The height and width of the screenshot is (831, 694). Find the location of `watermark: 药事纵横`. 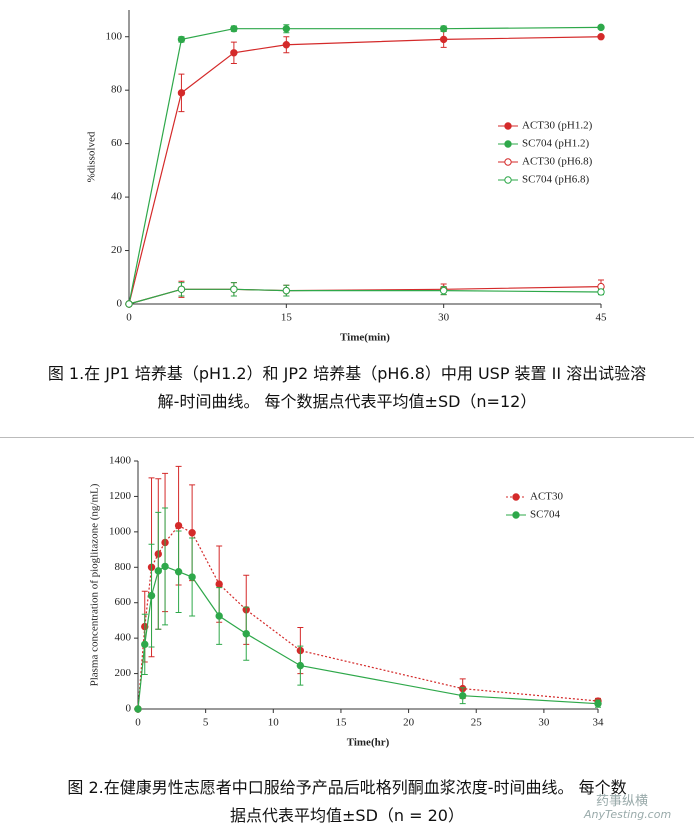

watermark: 药事纵横 is located at coordinates (622, 801).